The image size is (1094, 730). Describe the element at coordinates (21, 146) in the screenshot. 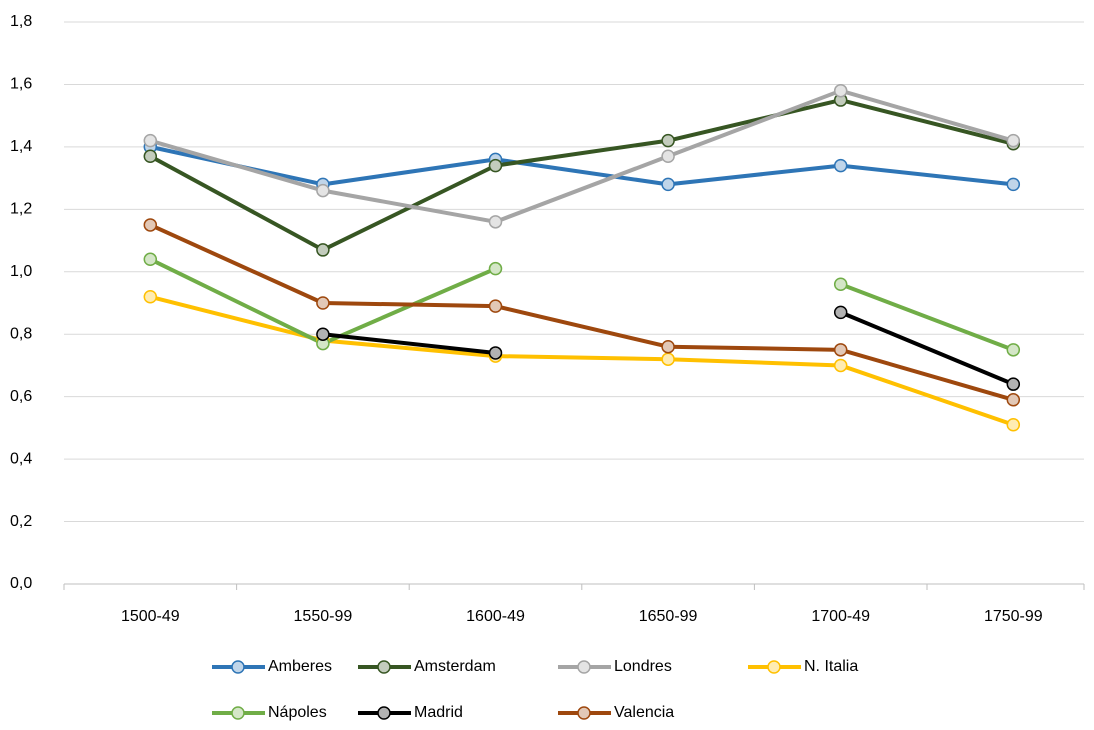

I see `y-tick-label: 1,4` at that location.